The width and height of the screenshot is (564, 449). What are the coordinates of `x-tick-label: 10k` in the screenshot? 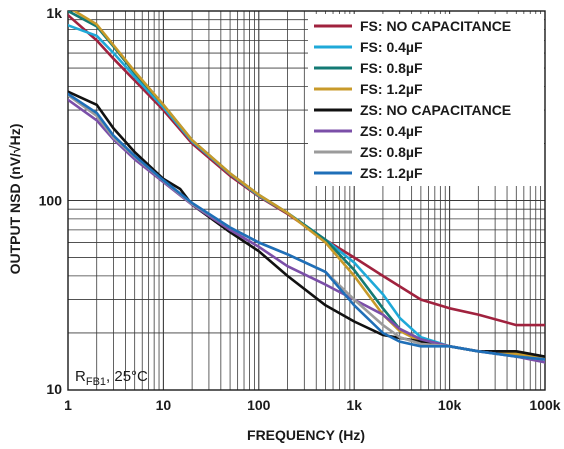 It's located at (450, 405).